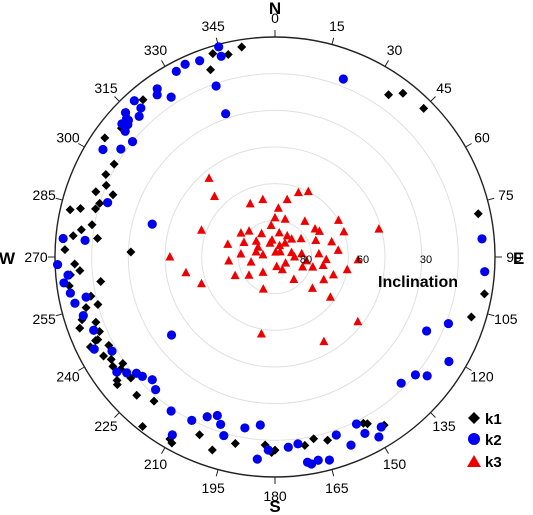  What do you see at coordinates (275, 9) in the screenshot?
I see `north-label: N` at bounding box center [275, 9].